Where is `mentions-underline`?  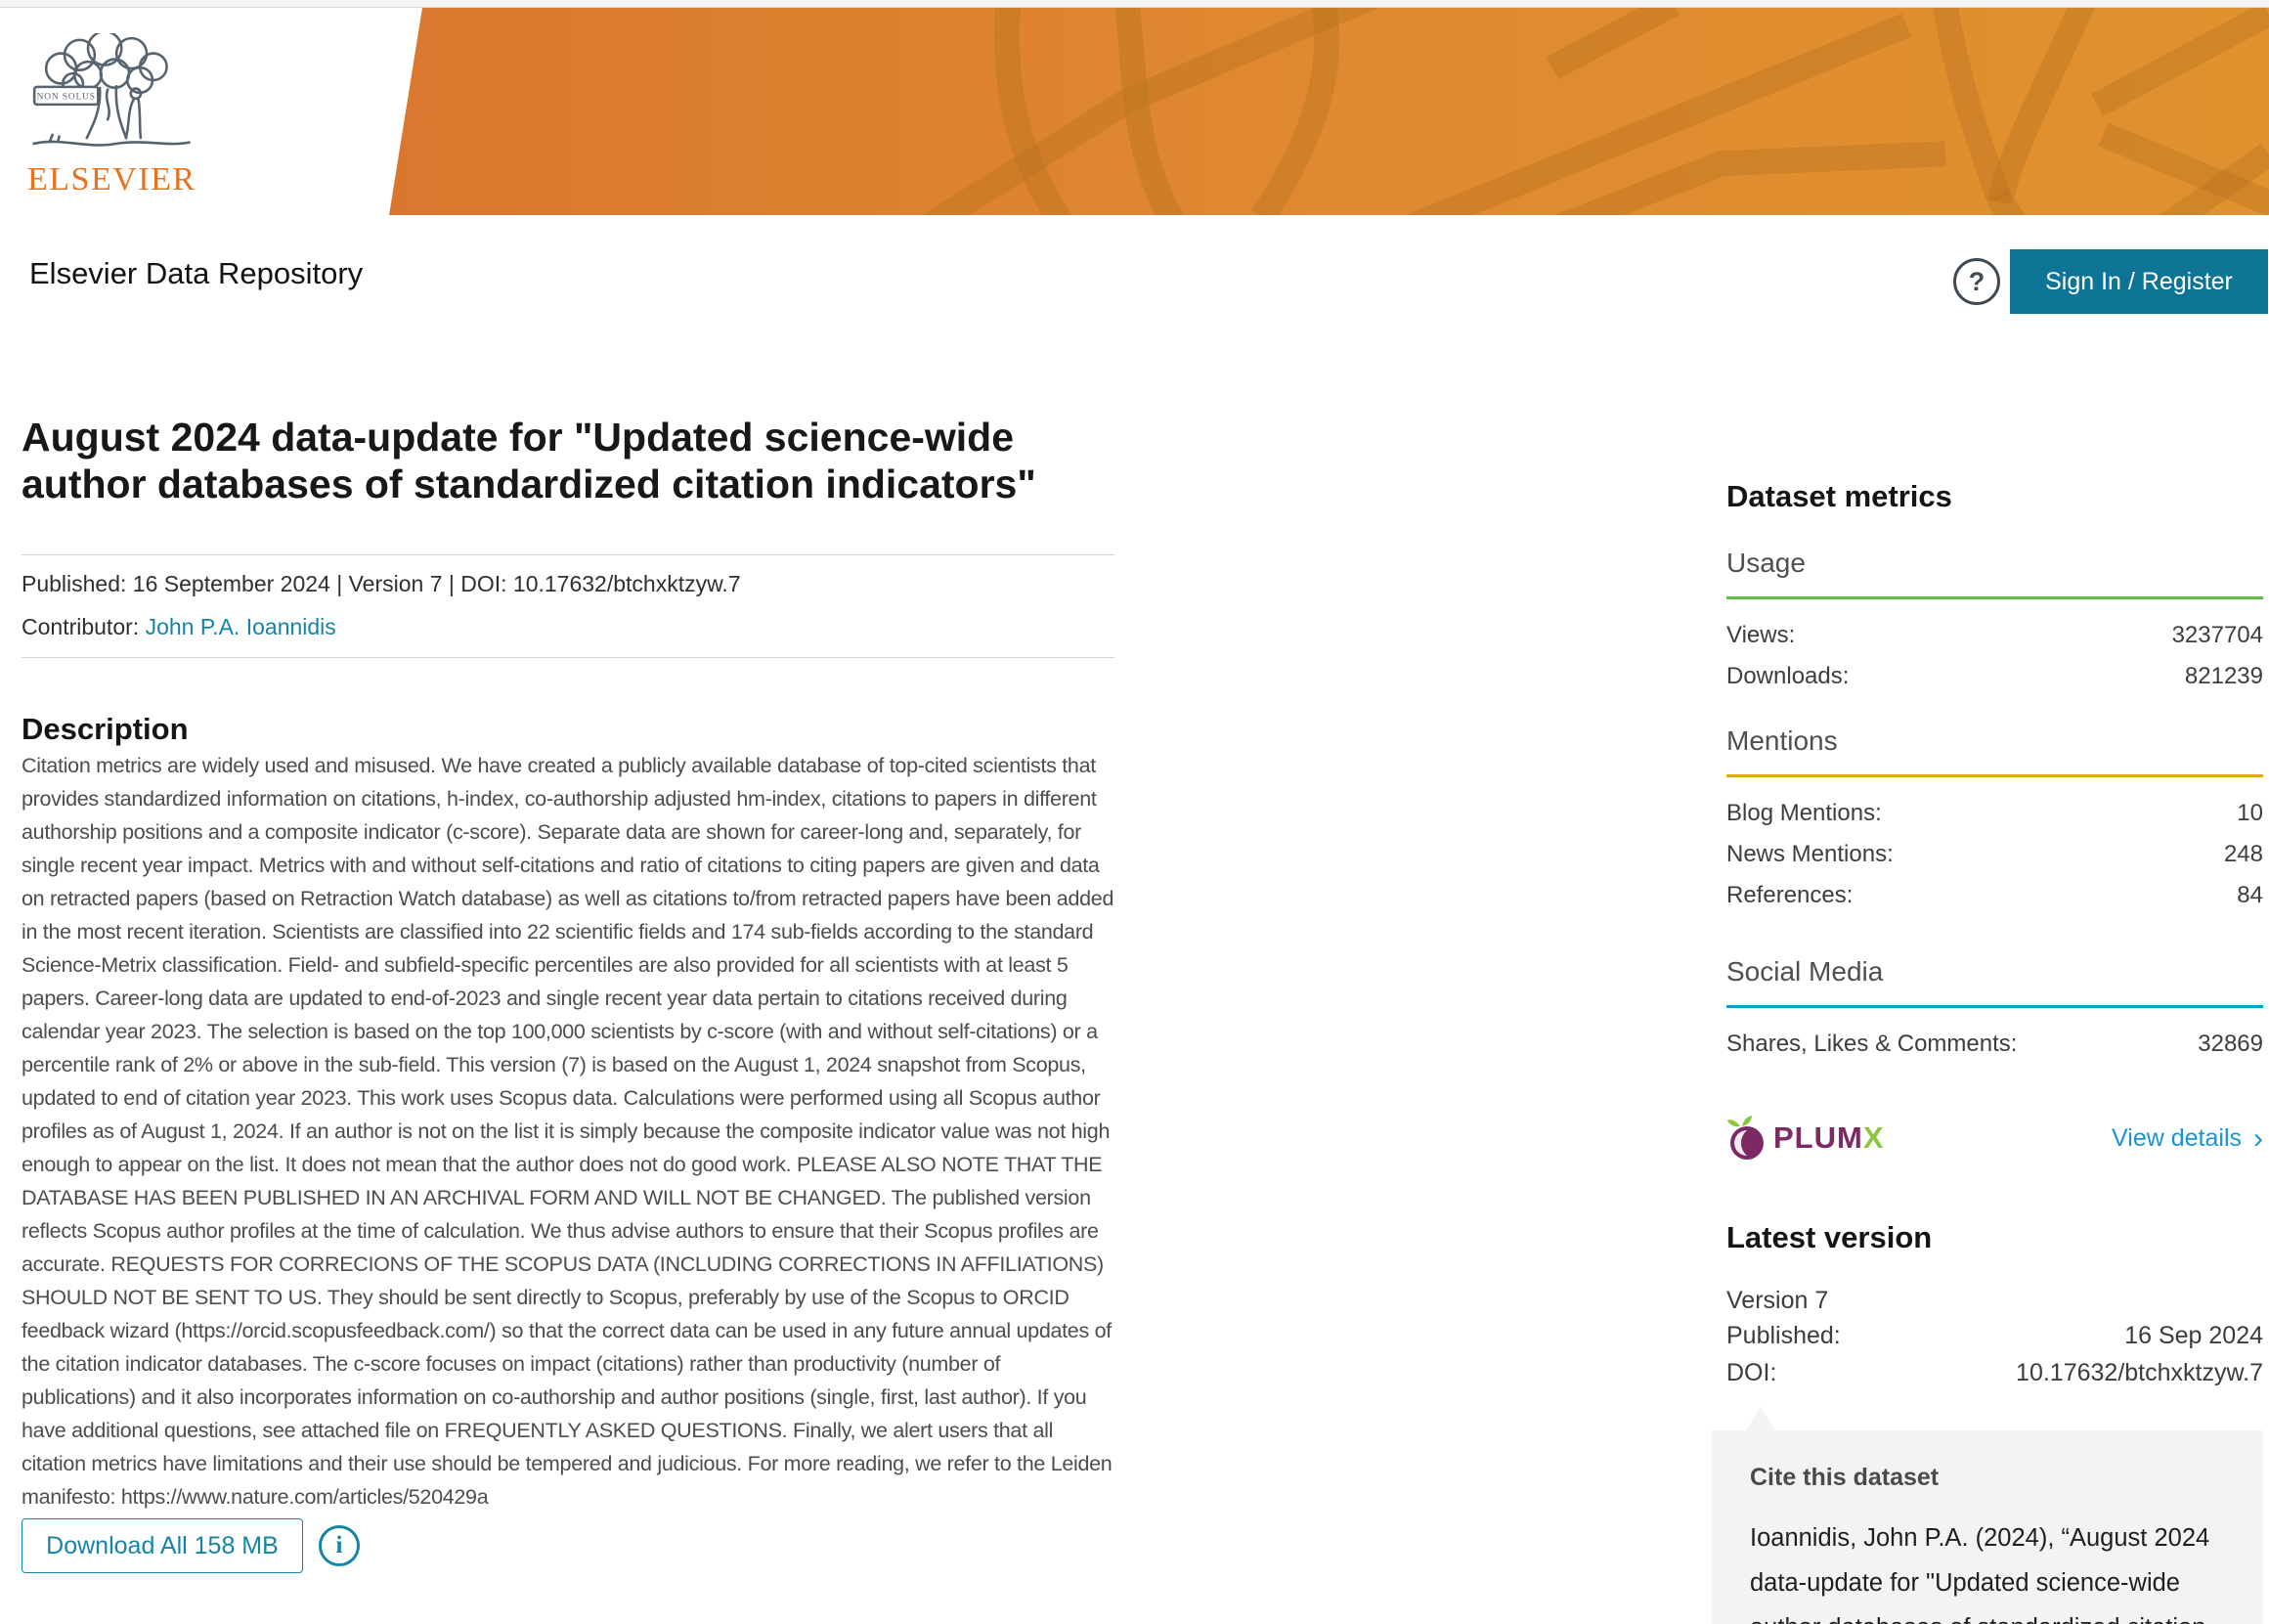
mentions-underline is located at coordinates (1994, 775).